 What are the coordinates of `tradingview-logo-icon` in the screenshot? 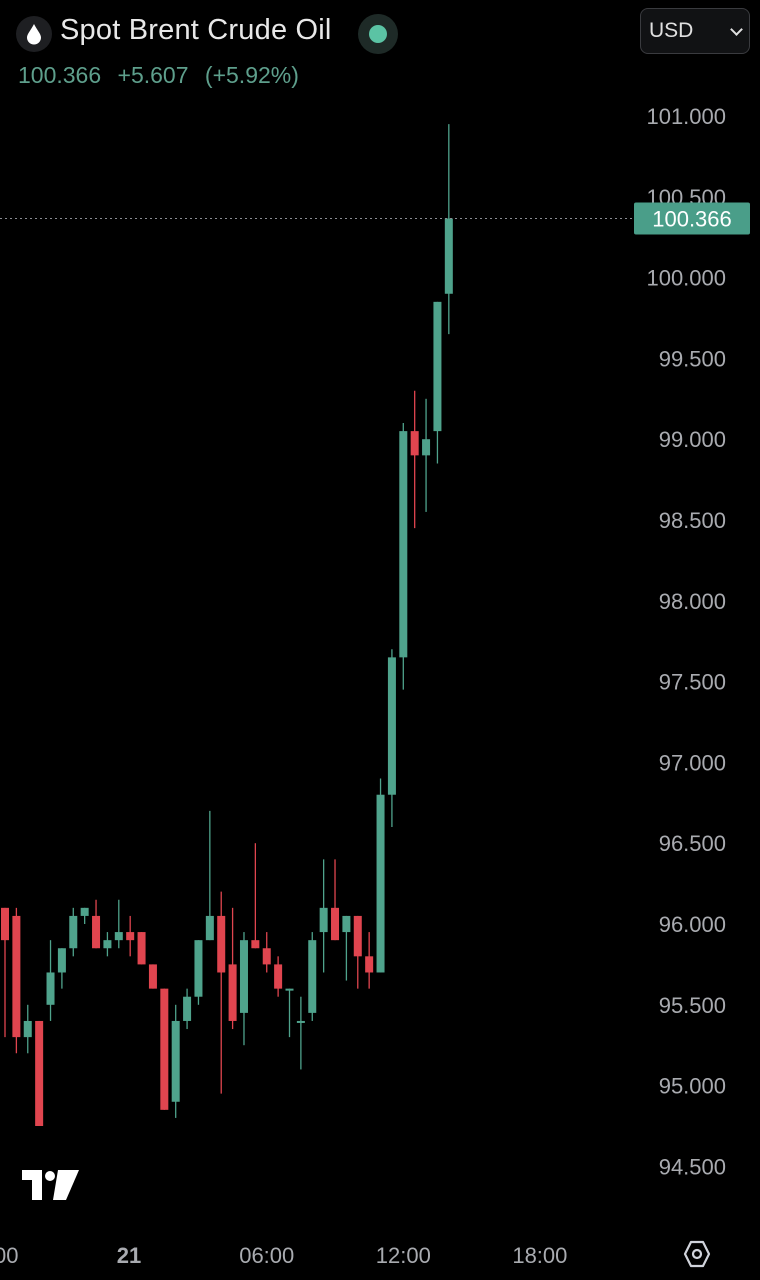 It's located at (51, 1187).